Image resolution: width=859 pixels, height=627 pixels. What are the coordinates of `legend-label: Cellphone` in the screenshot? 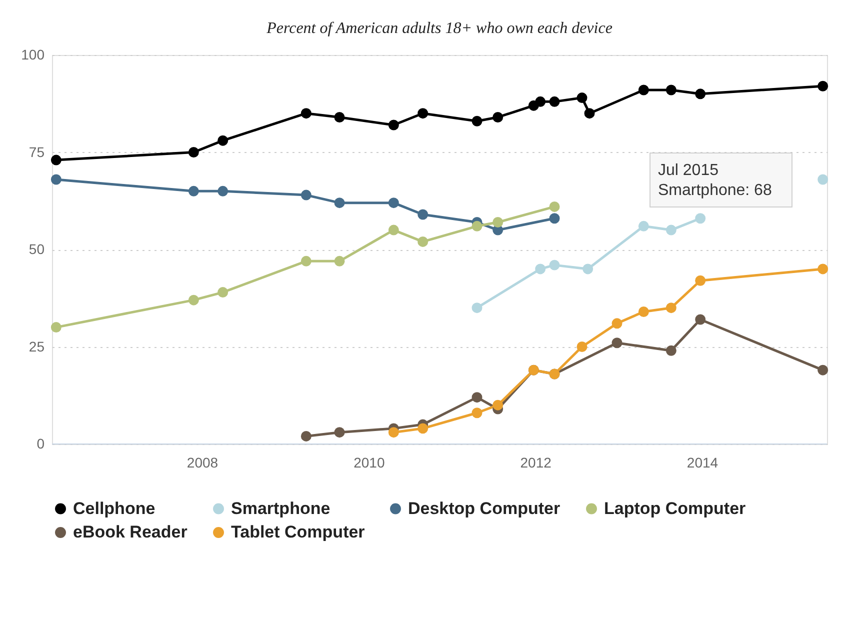 It's located at (114, 508).